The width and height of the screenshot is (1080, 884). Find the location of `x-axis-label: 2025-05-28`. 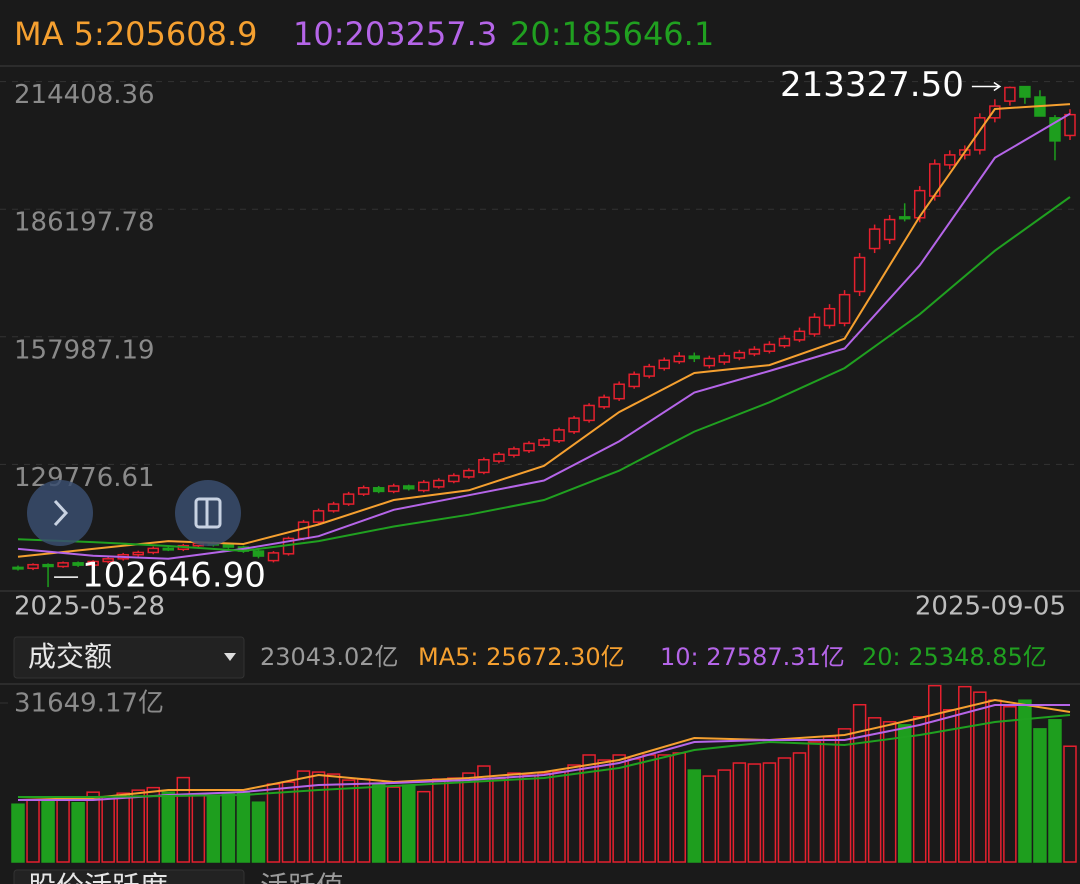

x-axis-label: 2025-05-28 is located at coordinates (89, 607).